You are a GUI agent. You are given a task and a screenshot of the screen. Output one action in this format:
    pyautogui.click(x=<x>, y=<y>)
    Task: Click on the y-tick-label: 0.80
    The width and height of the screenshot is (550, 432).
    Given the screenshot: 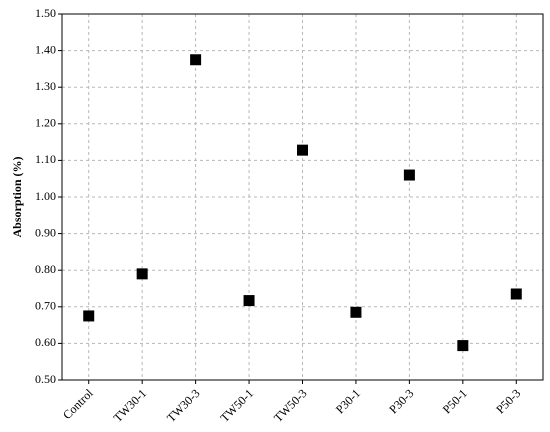 What is the action you would take?
    pyautogui.click(x=45, y=269)
    